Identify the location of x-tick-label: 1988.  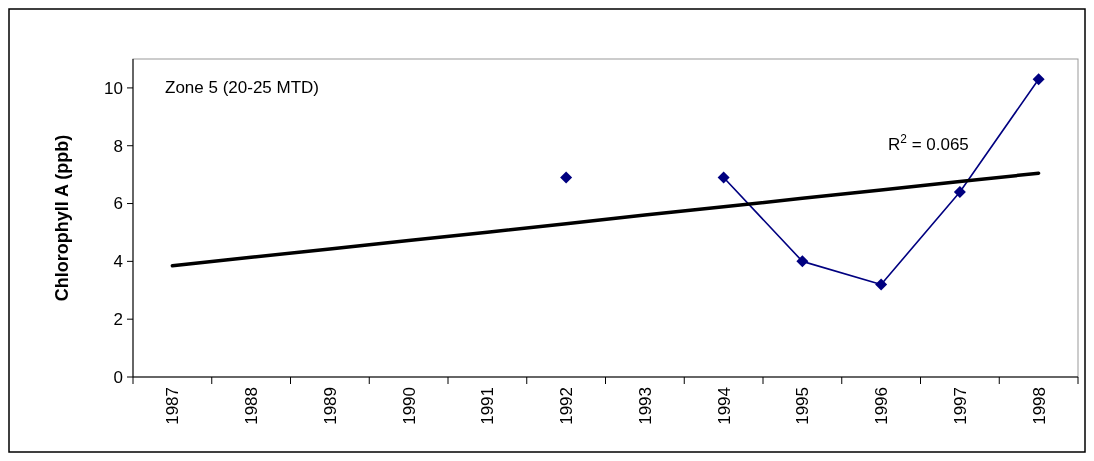
(252, 406).